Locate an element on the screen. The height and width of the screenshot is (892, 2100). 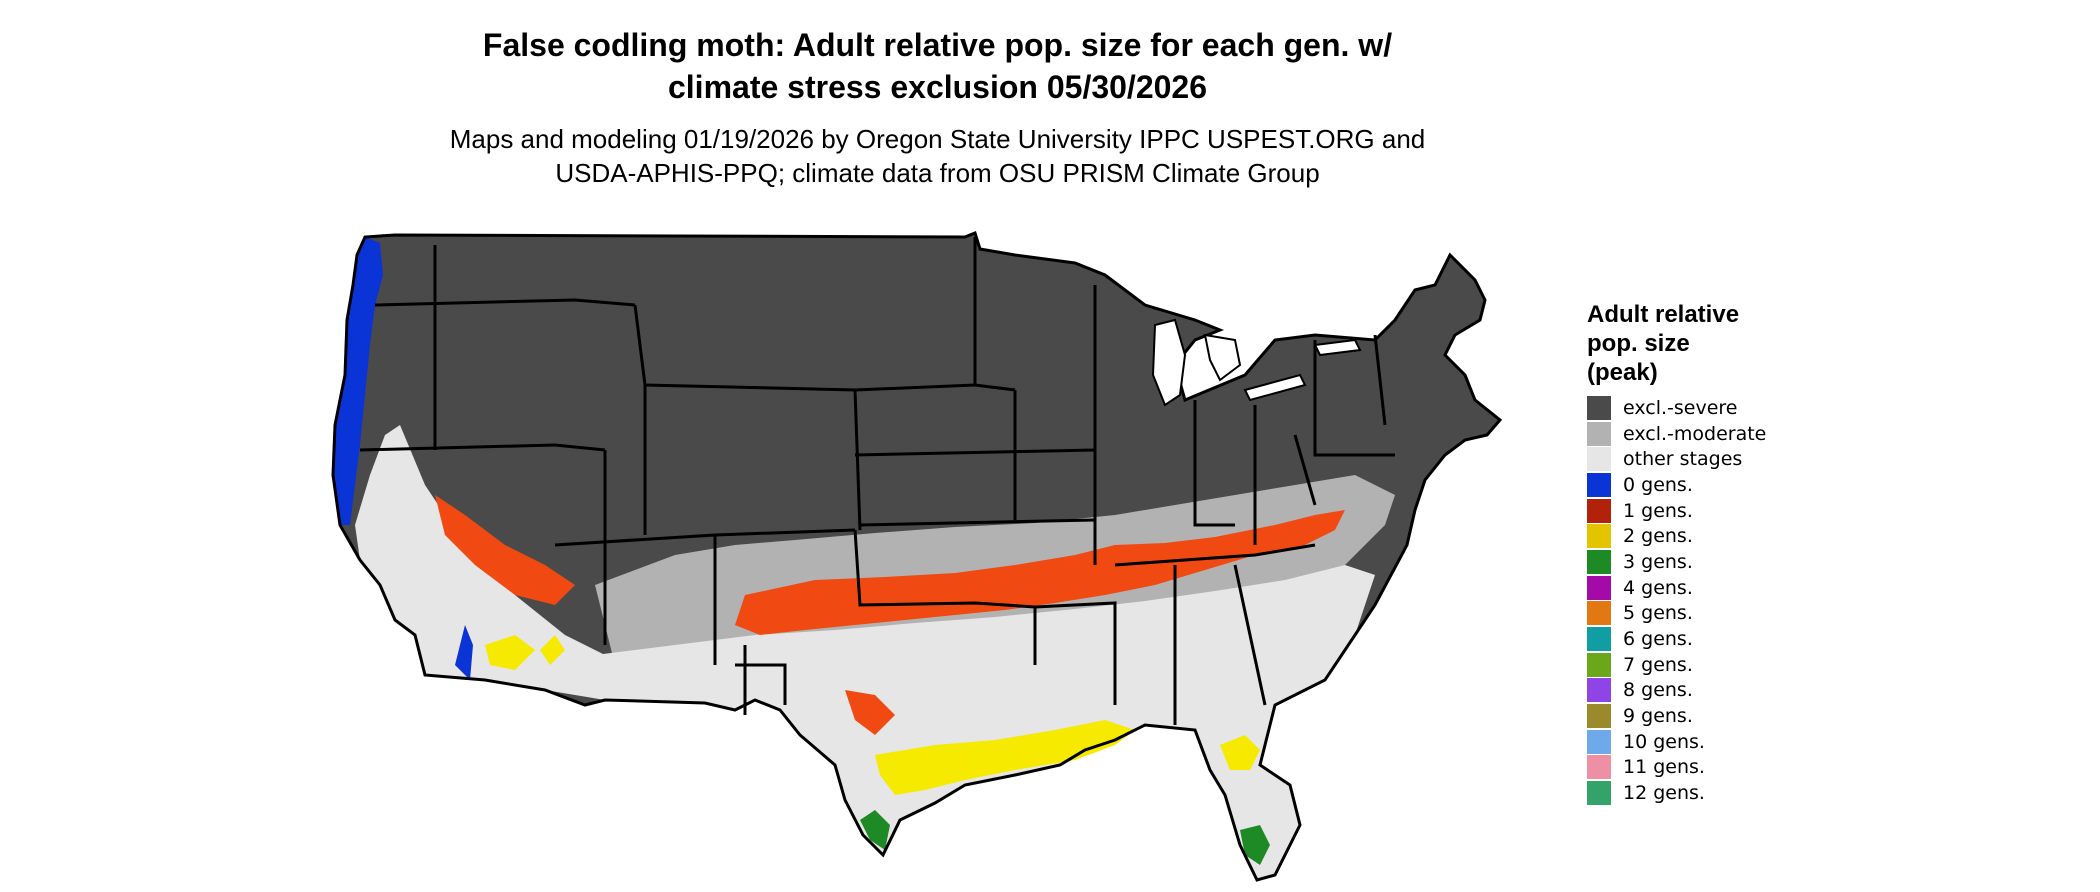
legend-label: 0 gens. is located at coordinates (1658, 484).